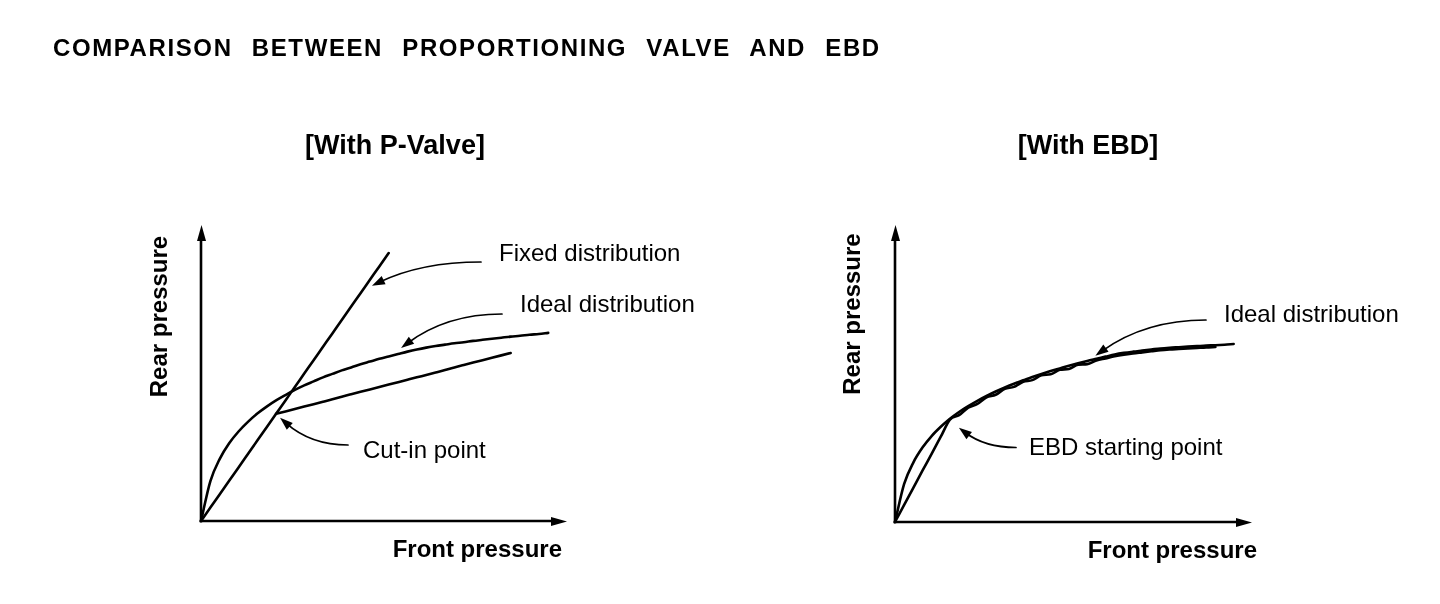 Image resolution: width=1440 pixels, height=604 pixels. What do you see at coordinates (395, 145) in the screenshot?
I see `chart-subtitle: [With P-Valve]` at bounding box center [395, 145].